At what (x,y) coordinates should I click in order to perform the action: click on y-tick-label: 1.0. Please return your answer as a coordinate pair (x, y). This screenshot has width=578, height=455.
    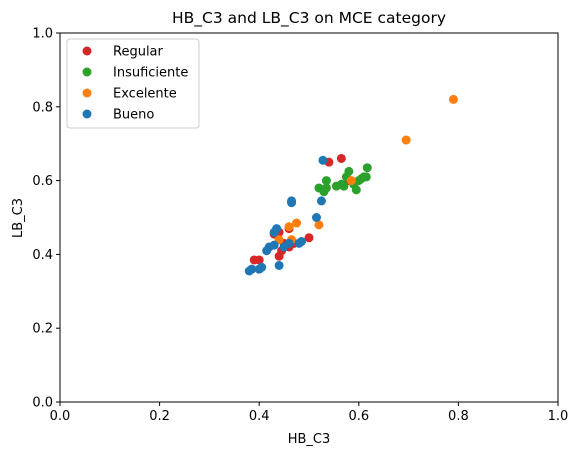
    Looking at the image, I should click on (42, 34).